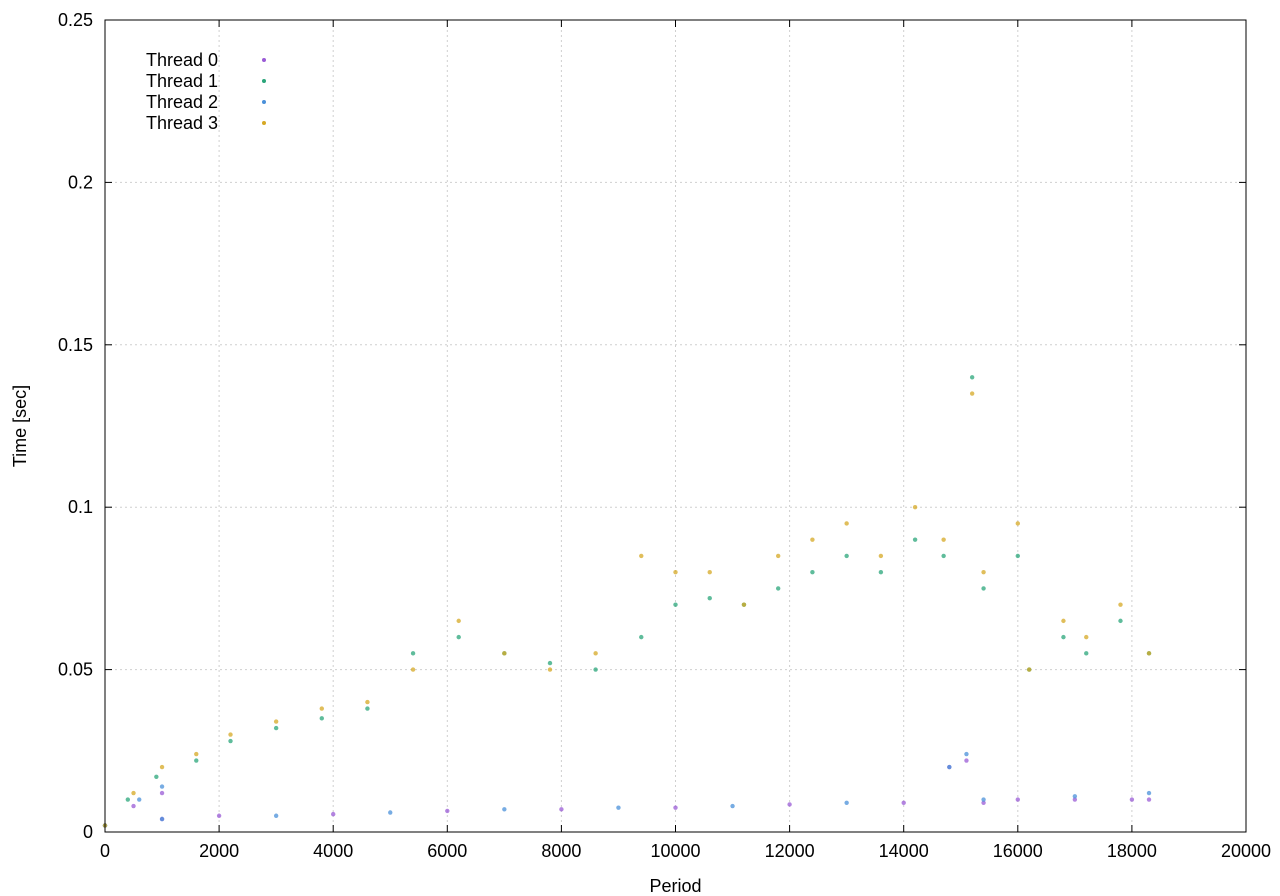 The height and width of the screenshot is (896, 1280). I want to click on y-tick-label: 0.25, so click(75, 20).